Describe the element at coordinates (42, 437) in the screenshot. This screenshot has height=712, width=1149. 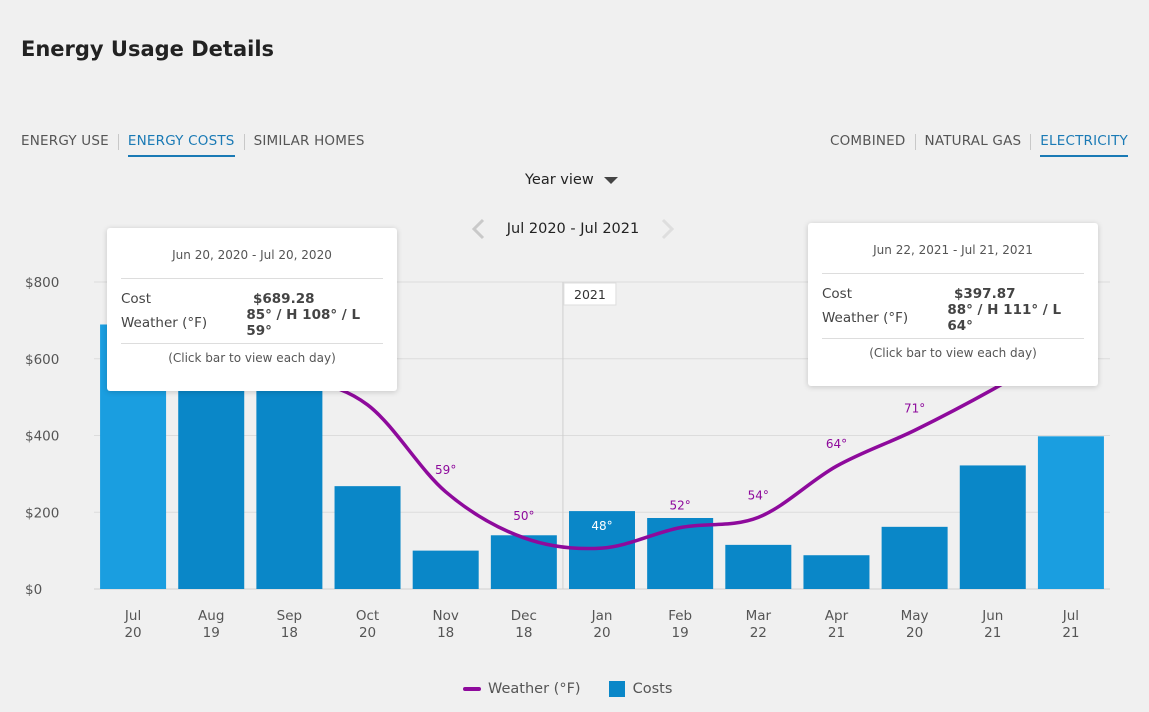
I see `y-tick-label: $400` at that location.